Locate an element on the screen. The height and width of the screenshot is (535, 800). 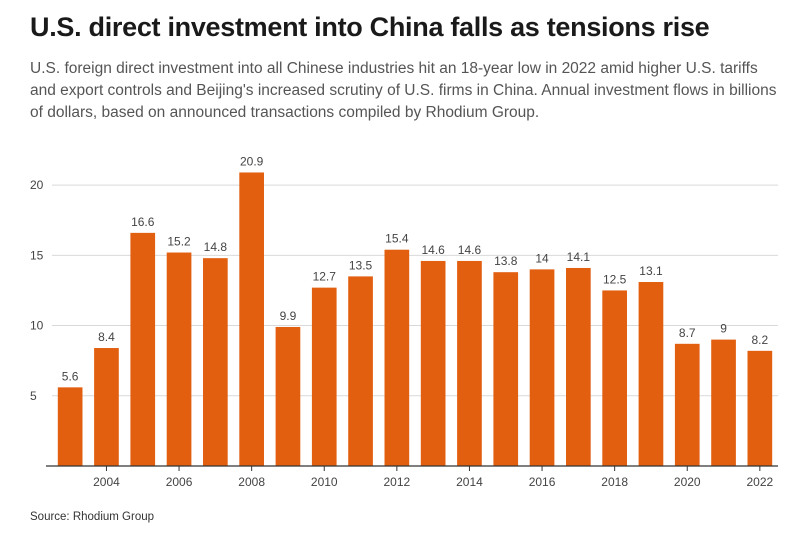
data-label-2020: 8.7 is located at coordinates (687, 333).